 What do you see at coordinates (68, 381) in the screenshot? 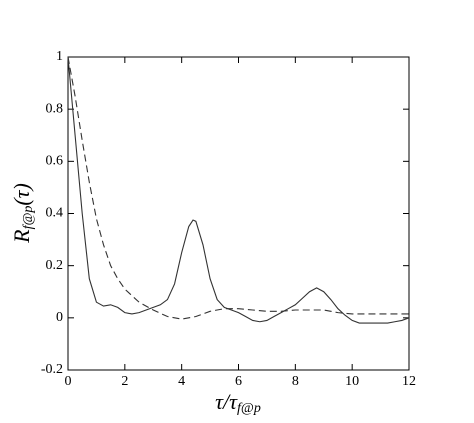
I see `x-tick-label: 0` at bounding box center [68, 381].